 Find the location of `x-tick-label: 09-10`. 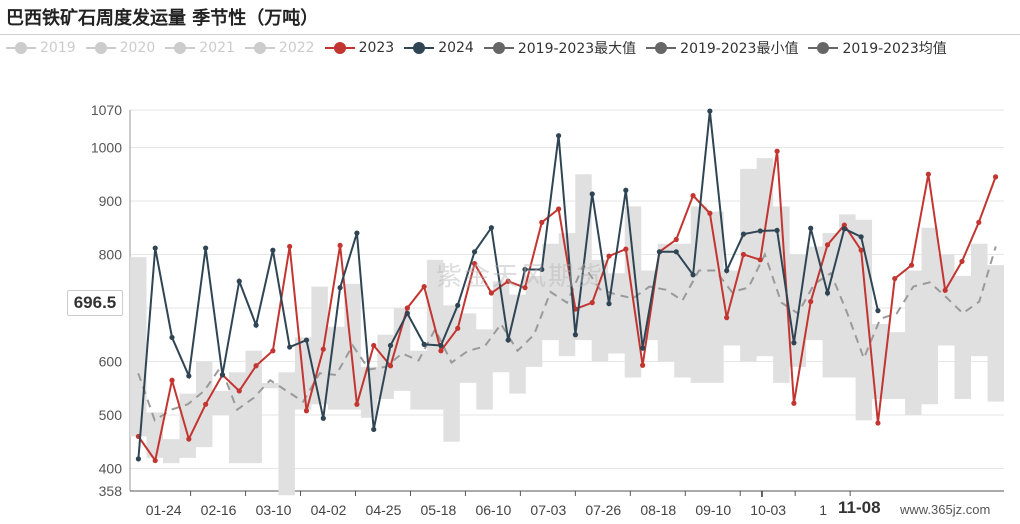

x-tick-label: 09-10 is located at coordinates (713, 510).